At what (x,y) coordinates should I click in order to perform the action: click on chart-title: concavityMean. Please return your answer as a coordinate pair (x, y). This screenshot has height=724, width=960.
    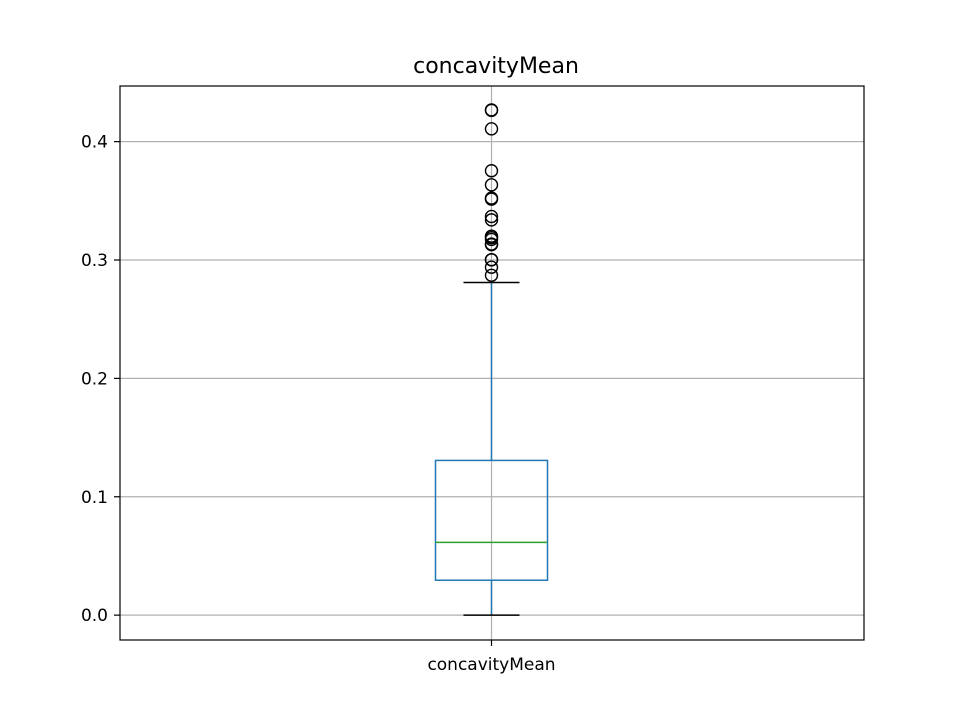
    Looking at the image, I should click on (496, 66).